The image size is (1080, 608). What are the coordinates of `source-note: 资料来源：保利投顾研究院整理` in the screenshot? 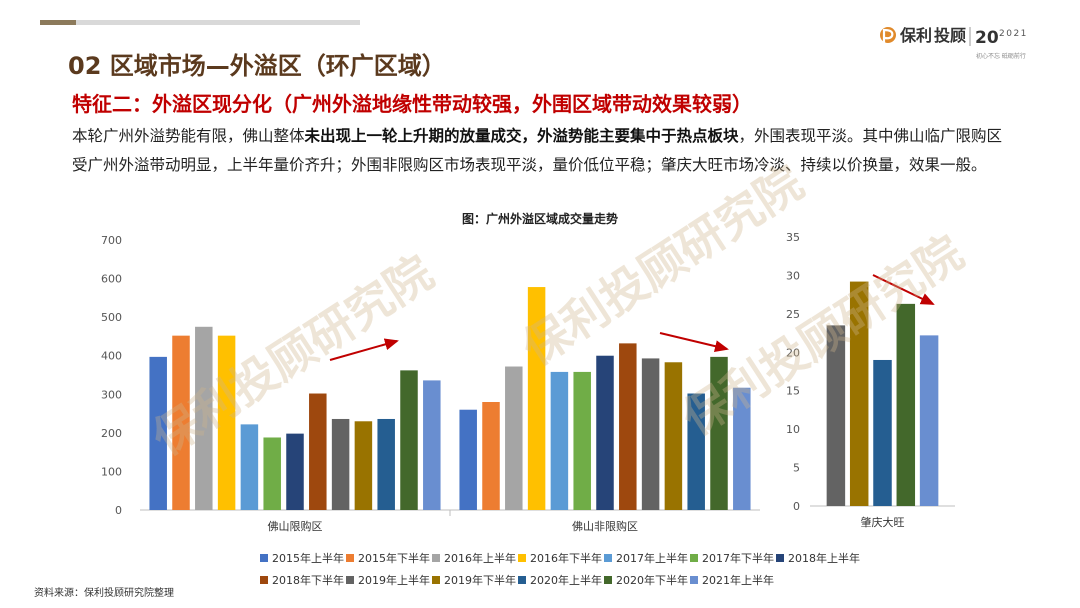 It's located at (104, 593).